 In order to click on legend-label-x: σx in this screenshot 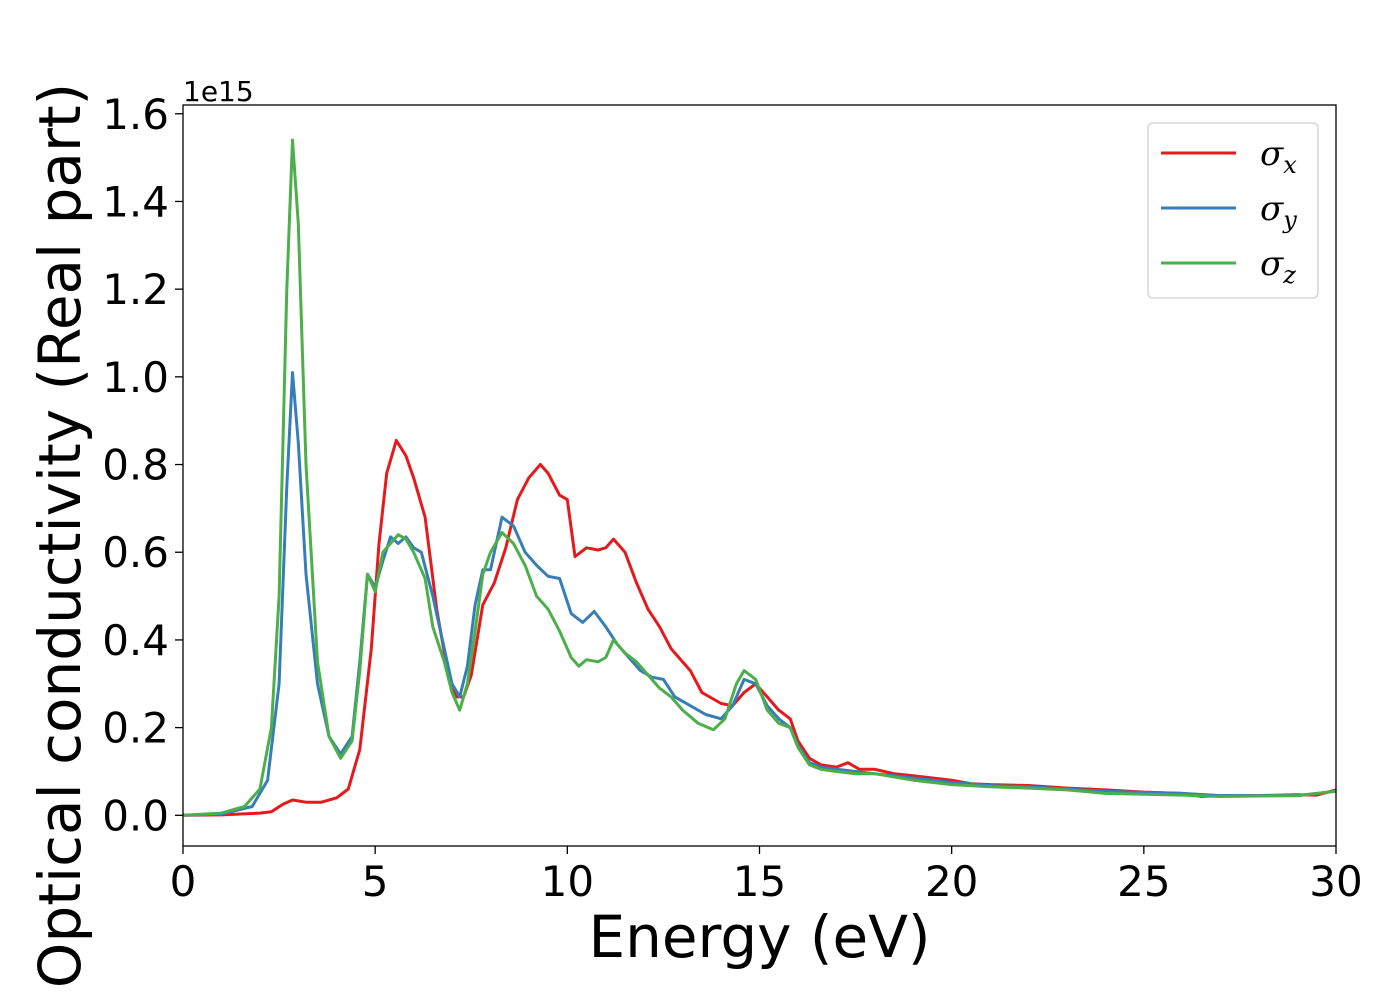, I will do `click(1278, 156)`.